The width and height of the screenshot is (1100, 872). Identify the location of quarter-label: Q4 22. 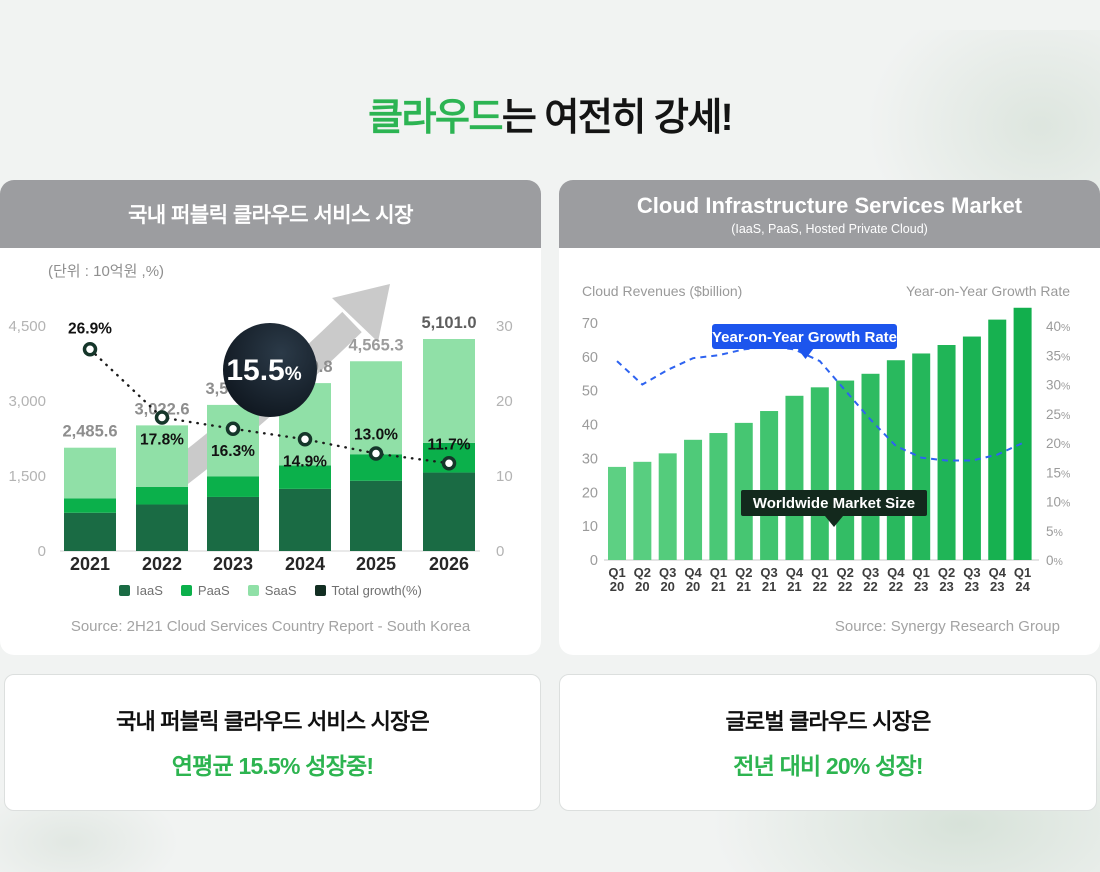
(896, 579).